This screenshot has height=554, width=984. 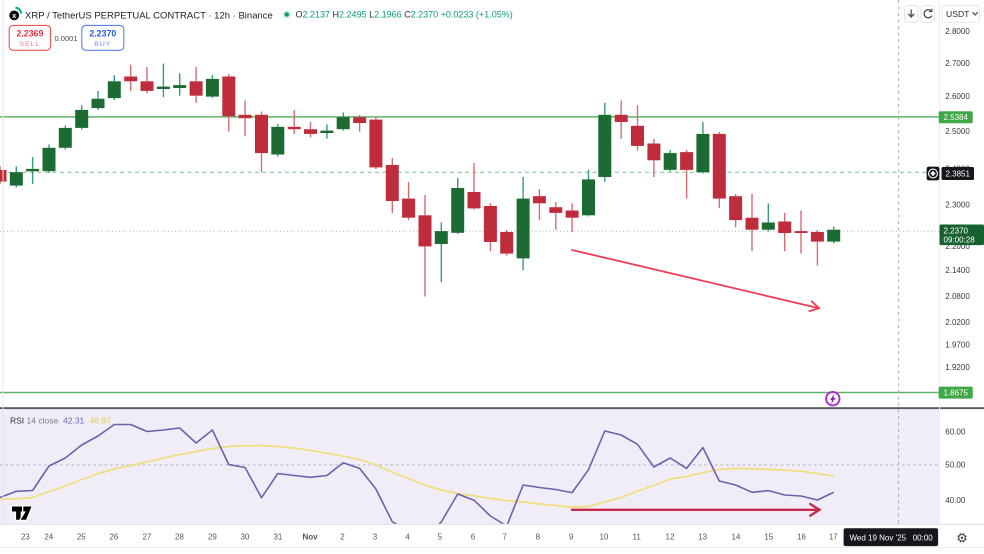 What do you see at coordinates (957, 296) in the screenshot?
I see `svg-text: 2.0800` at bounding box center [957, 296].